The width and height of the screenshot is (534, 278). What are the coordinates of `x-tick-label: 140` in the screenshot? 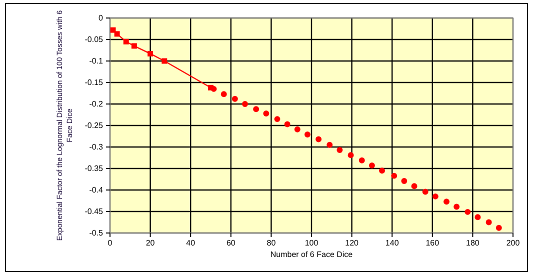 It's located at (392, 243).